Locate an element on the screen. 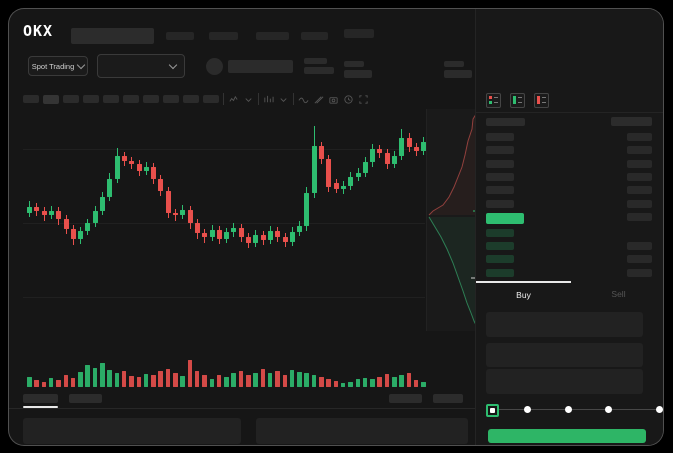 The height and width of the screenshot is (453, 673). timeframe-toolbar is located at coordinates (196, 99).